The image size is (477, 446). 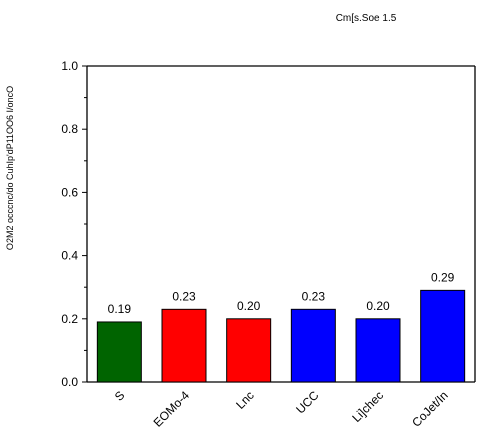 What do you see at coordinates (307, 402) in the screenshot?
I see `x-tick-label: UCC` at bounding box center [307, 402].